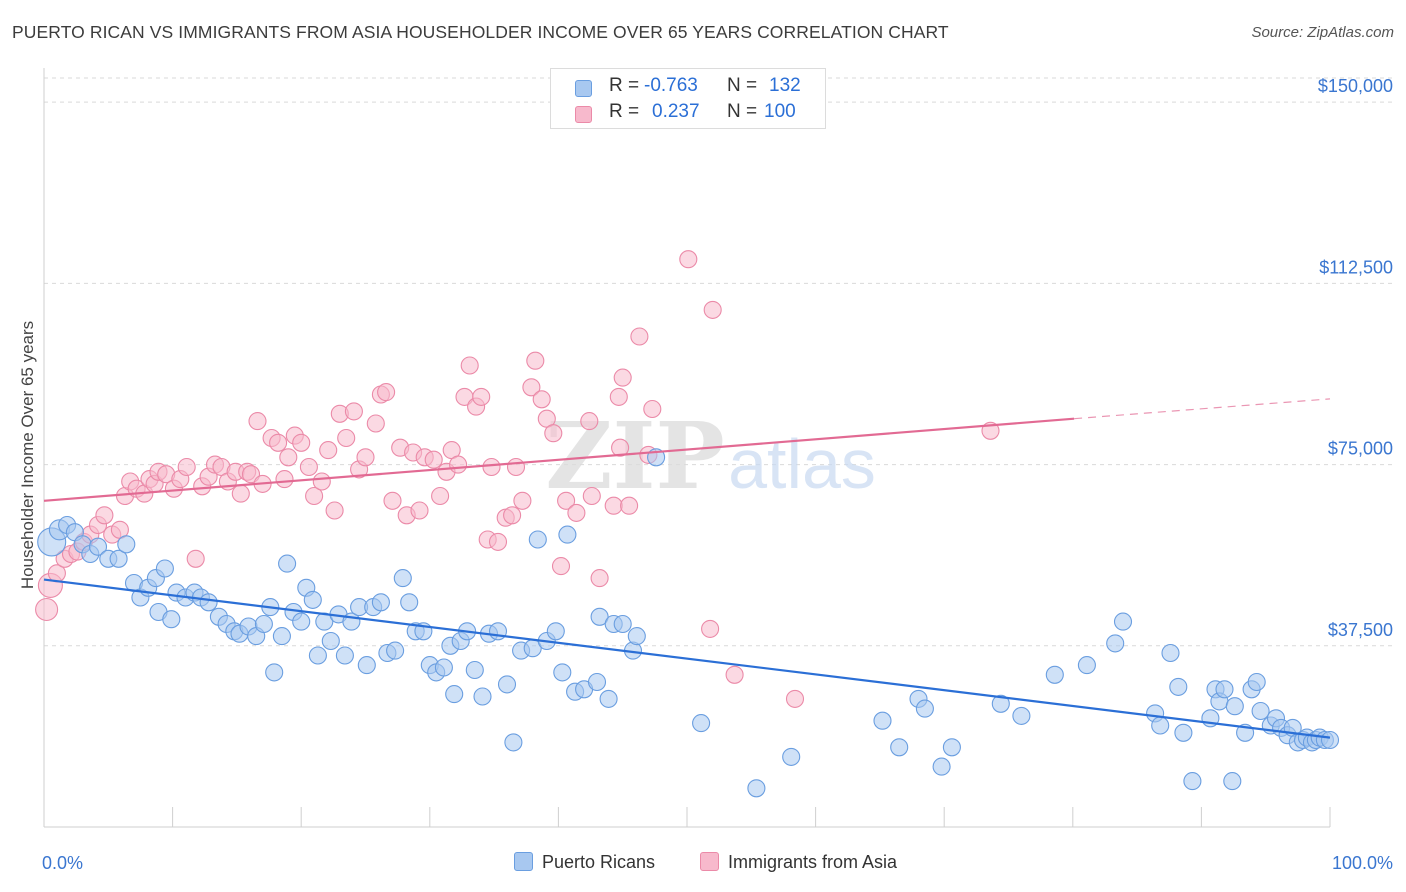  Describe the element at coordinates (599, 862) in the screenshot. I see `legend-label: Puerto Ricans` at that location.